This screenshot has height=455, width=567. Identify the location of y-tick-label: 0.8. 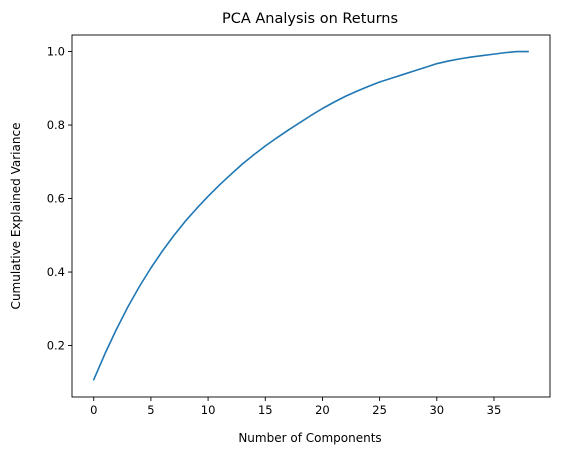
(56, 125).